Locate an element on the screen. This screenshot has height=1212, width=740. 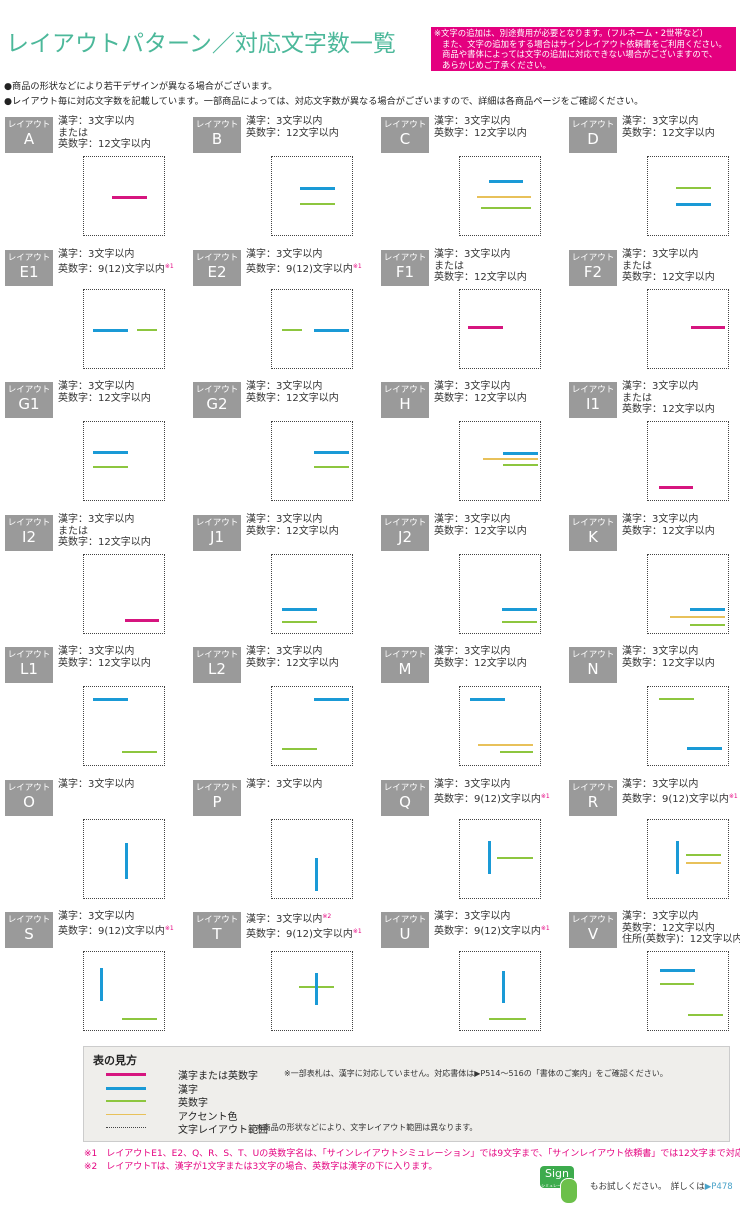
layout-label-a: レイアウト A is located at coordinates (29, 135).